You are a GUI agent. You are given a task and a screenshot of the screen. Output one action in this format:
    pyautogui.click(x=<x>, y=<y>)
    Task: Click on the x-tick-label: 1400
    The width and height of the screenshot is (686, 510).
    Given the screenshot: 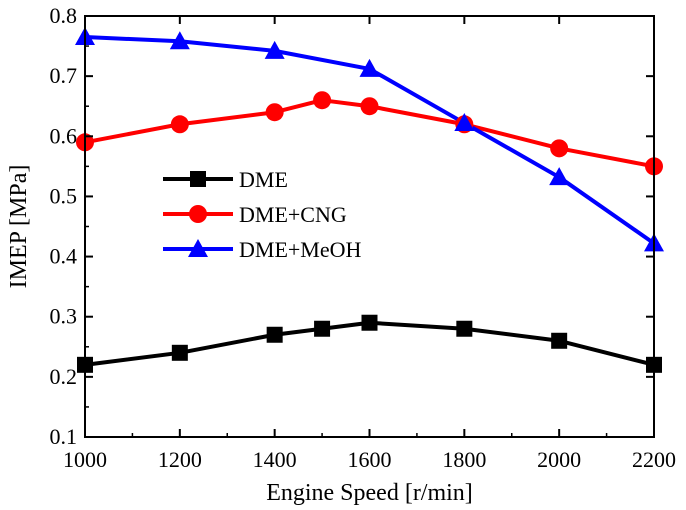 What is the action you would take?
    pyautogui.click(x=275, y=459)
    